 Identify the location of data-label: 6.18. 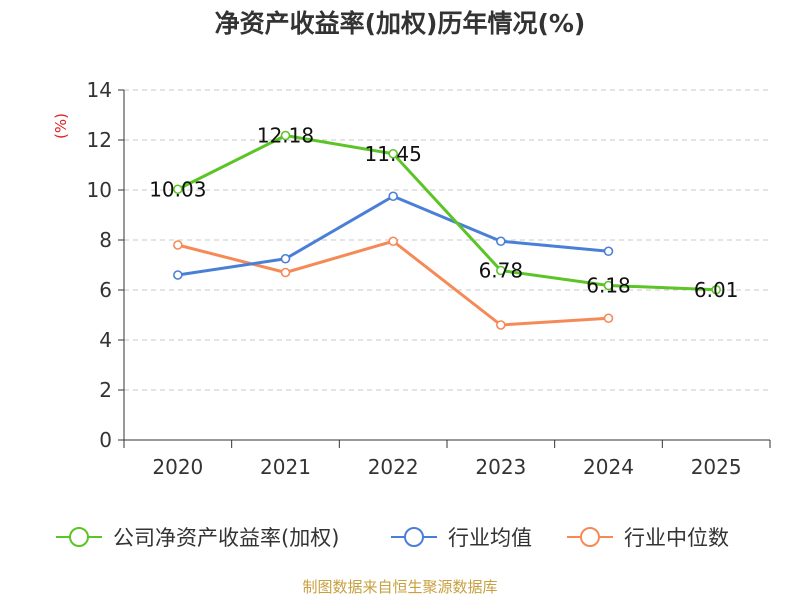
(608, 286).